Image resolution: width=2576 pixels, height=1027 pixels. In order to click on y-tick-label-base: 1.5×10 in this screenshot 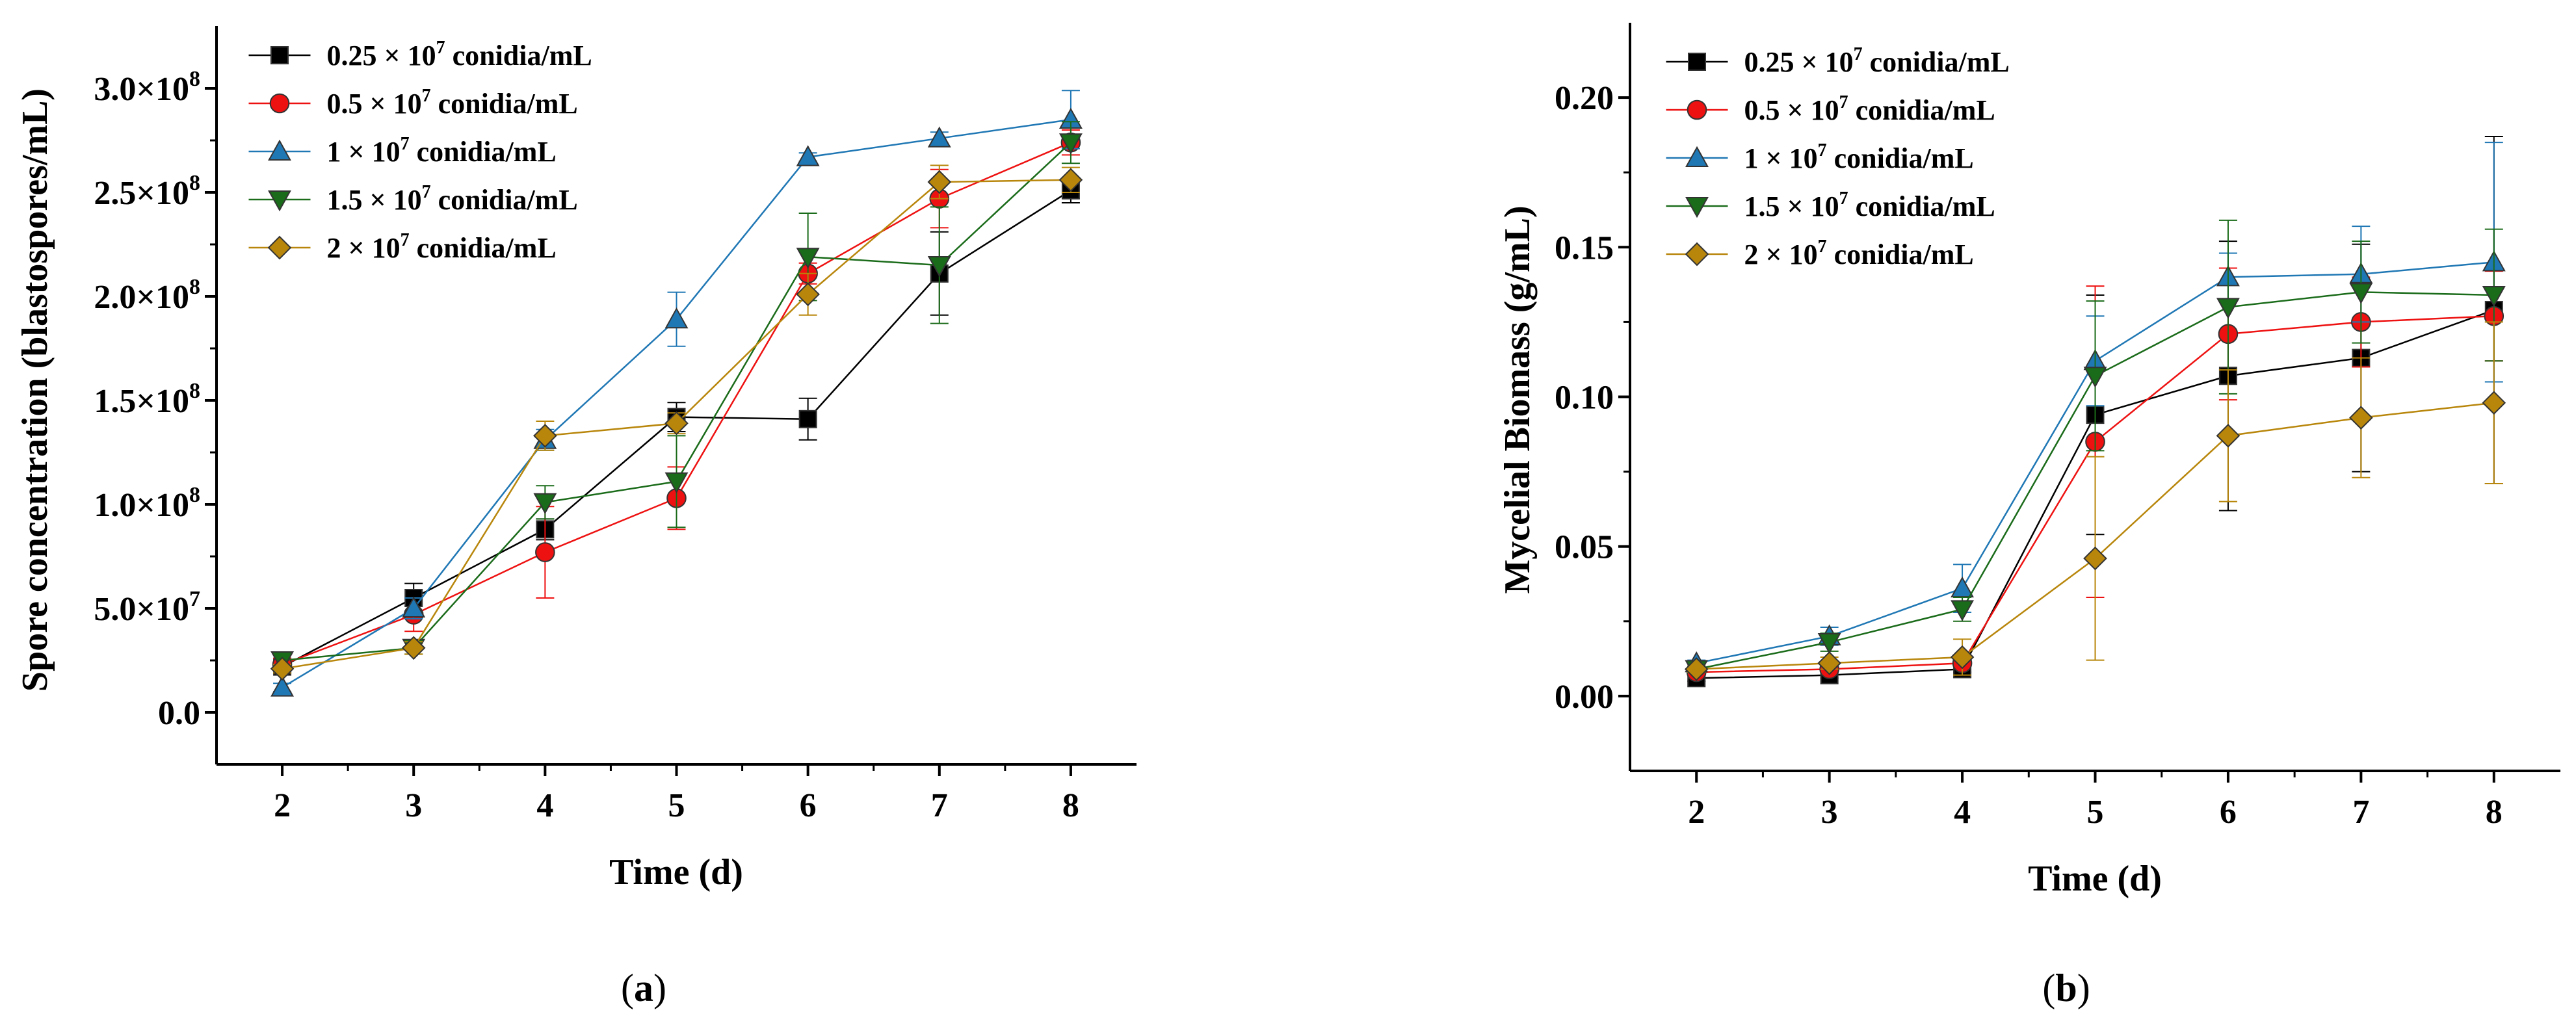, I will do `click(141, 402)`.